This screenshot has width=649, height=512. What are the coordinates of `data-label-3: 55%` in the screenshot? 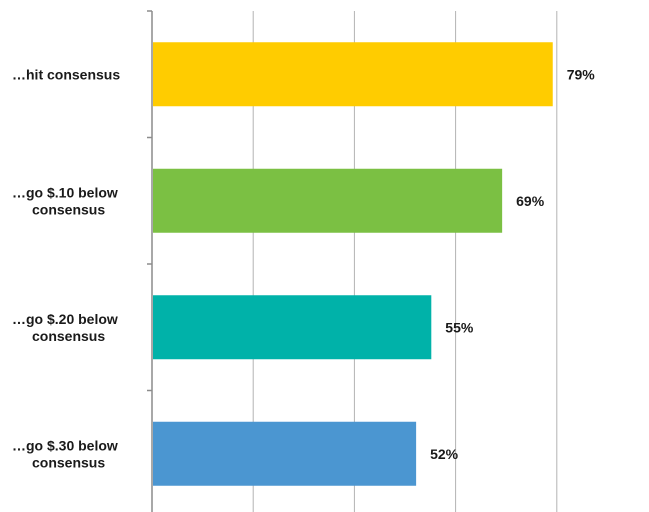 It's located at (459, 327).